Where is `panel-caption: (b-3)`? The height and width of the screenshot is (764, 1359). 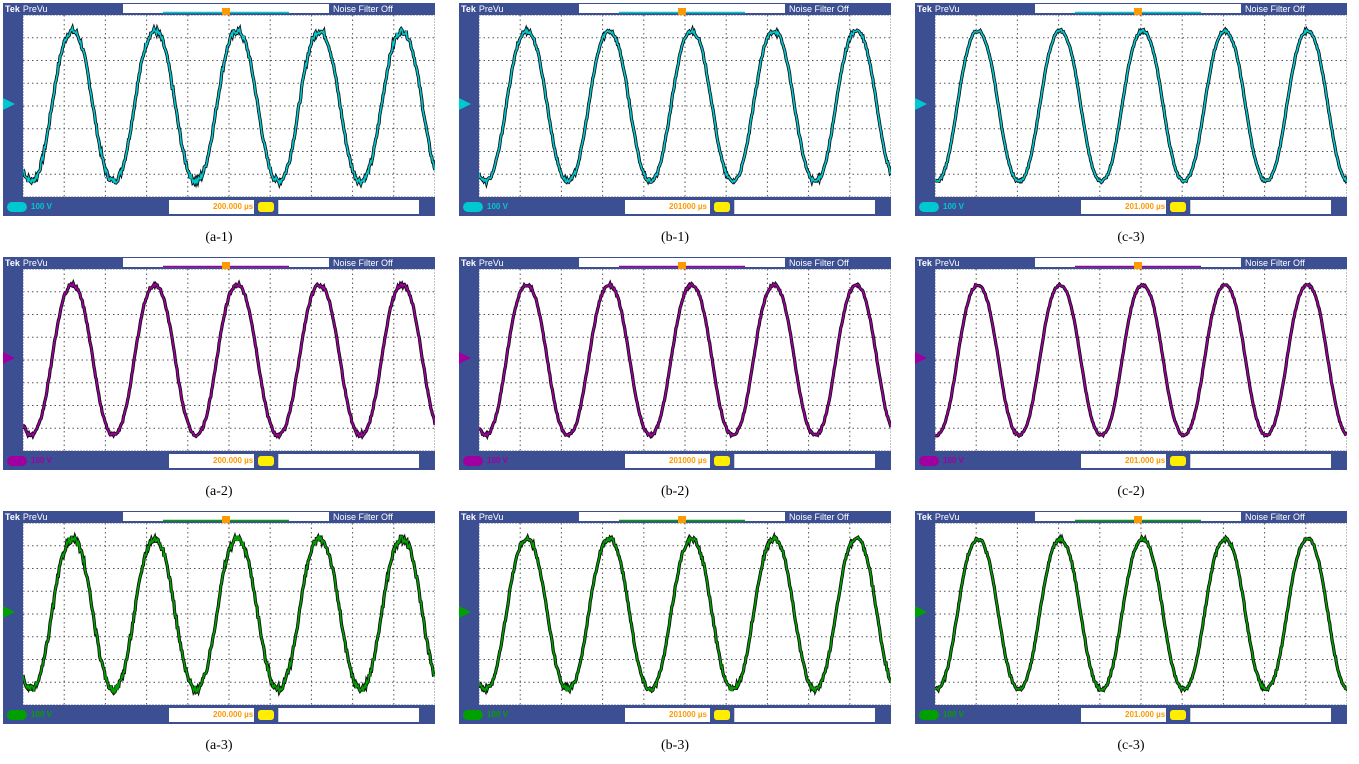
panel-caption: (b-3) is located at coordinates (675, 745).